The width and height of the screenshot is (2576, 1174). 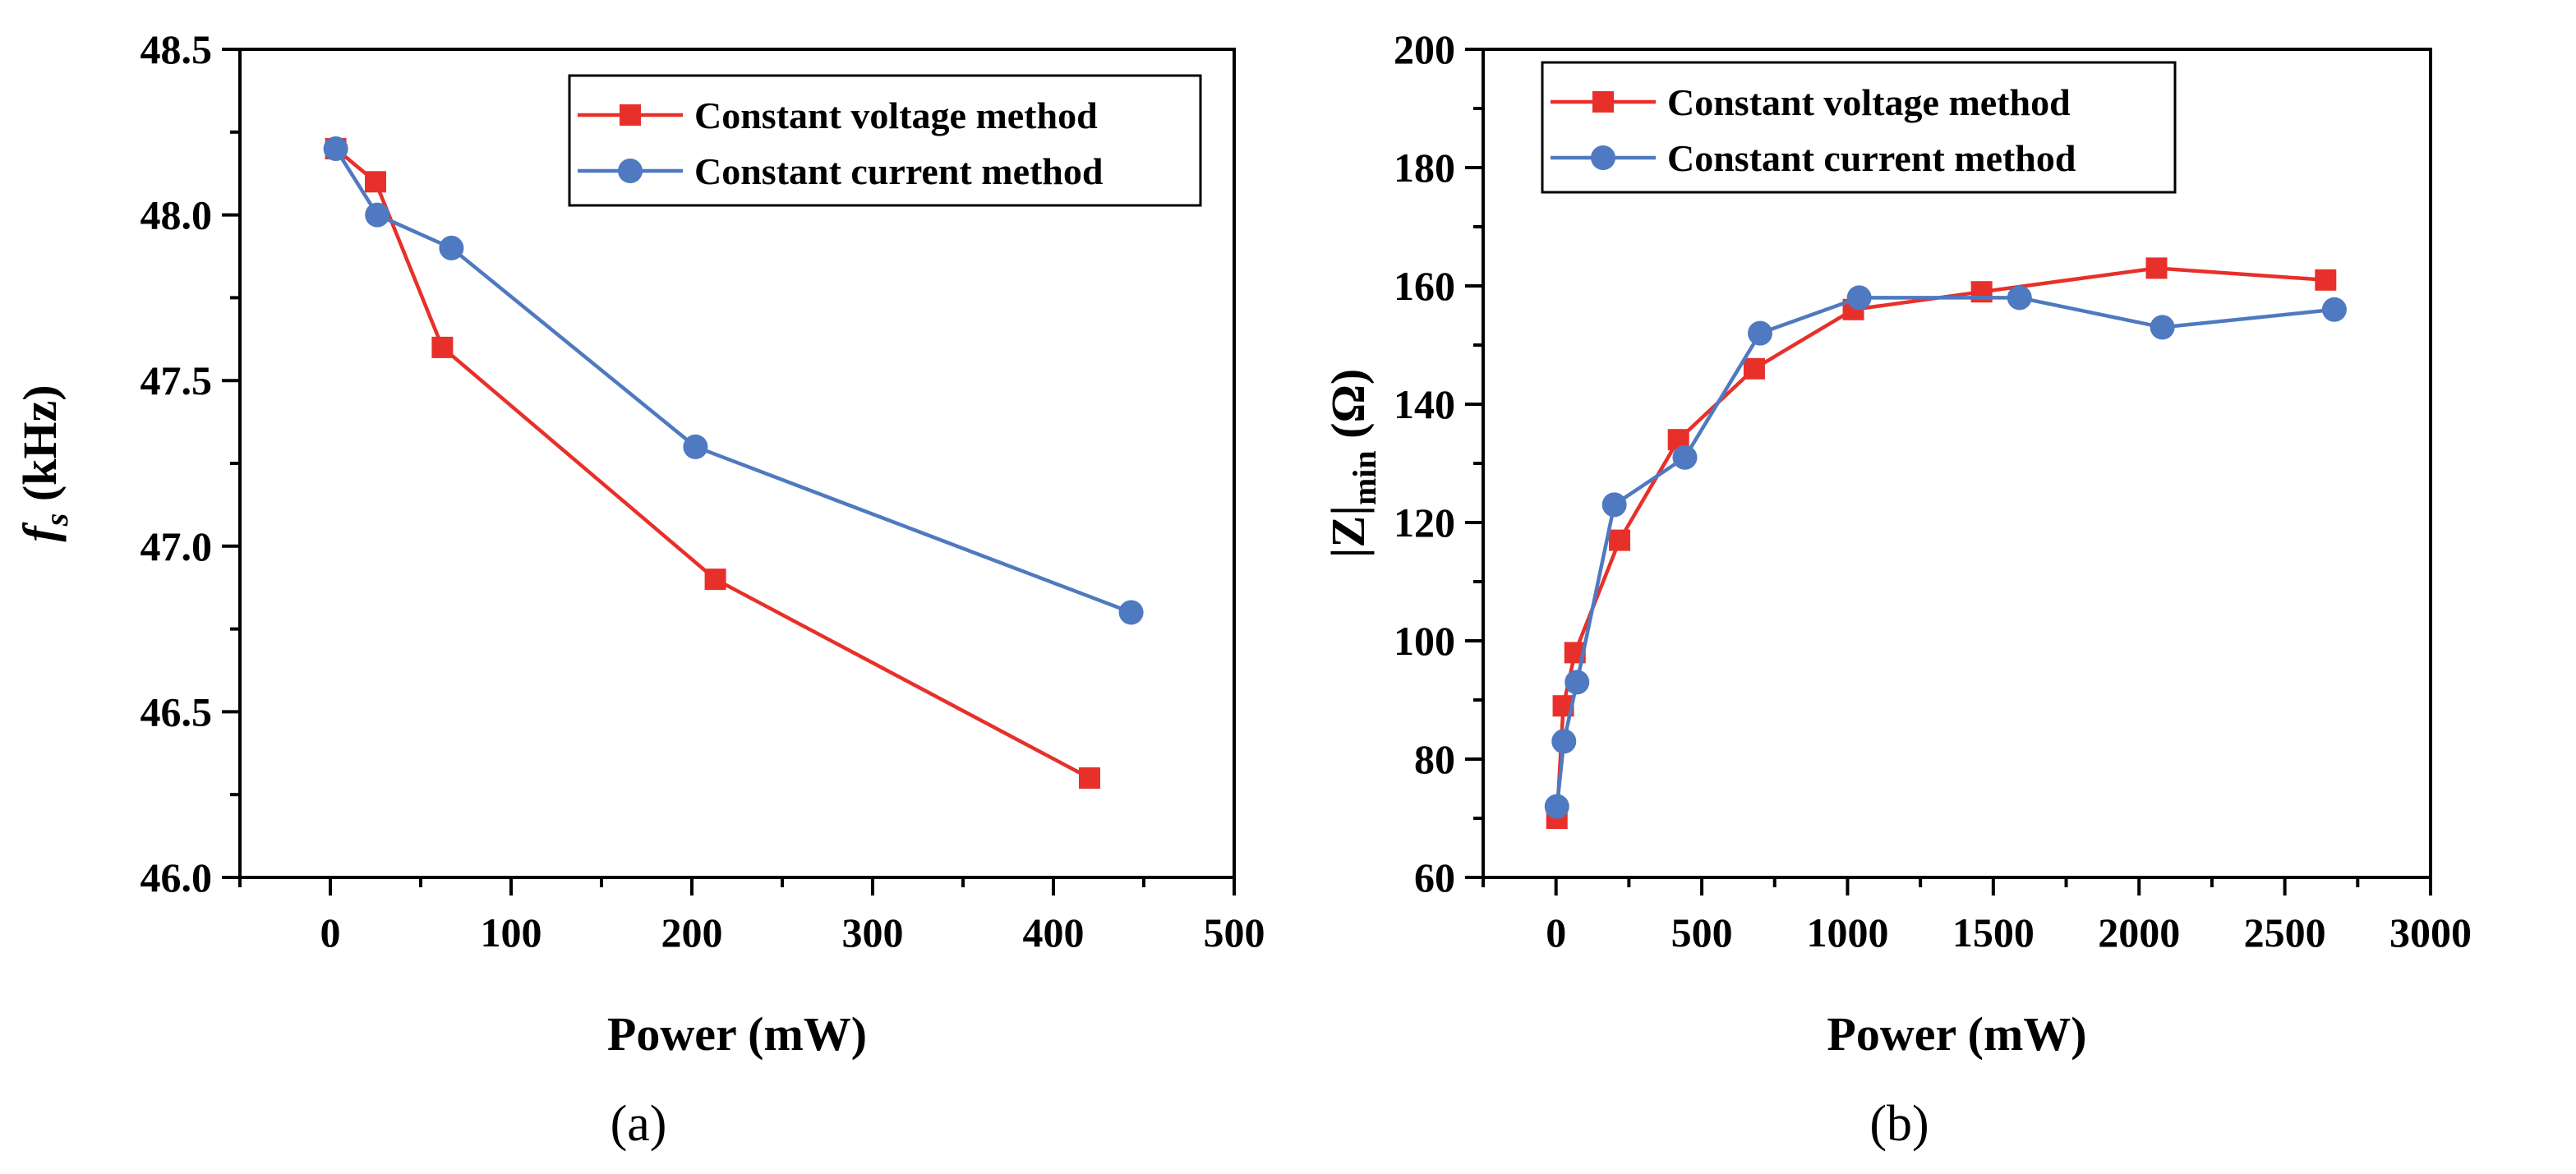 What do you see at coordinates (1424, 404) in the screenshot?
I see `y-tick-label: 140` at bounding box center [1424, 404].